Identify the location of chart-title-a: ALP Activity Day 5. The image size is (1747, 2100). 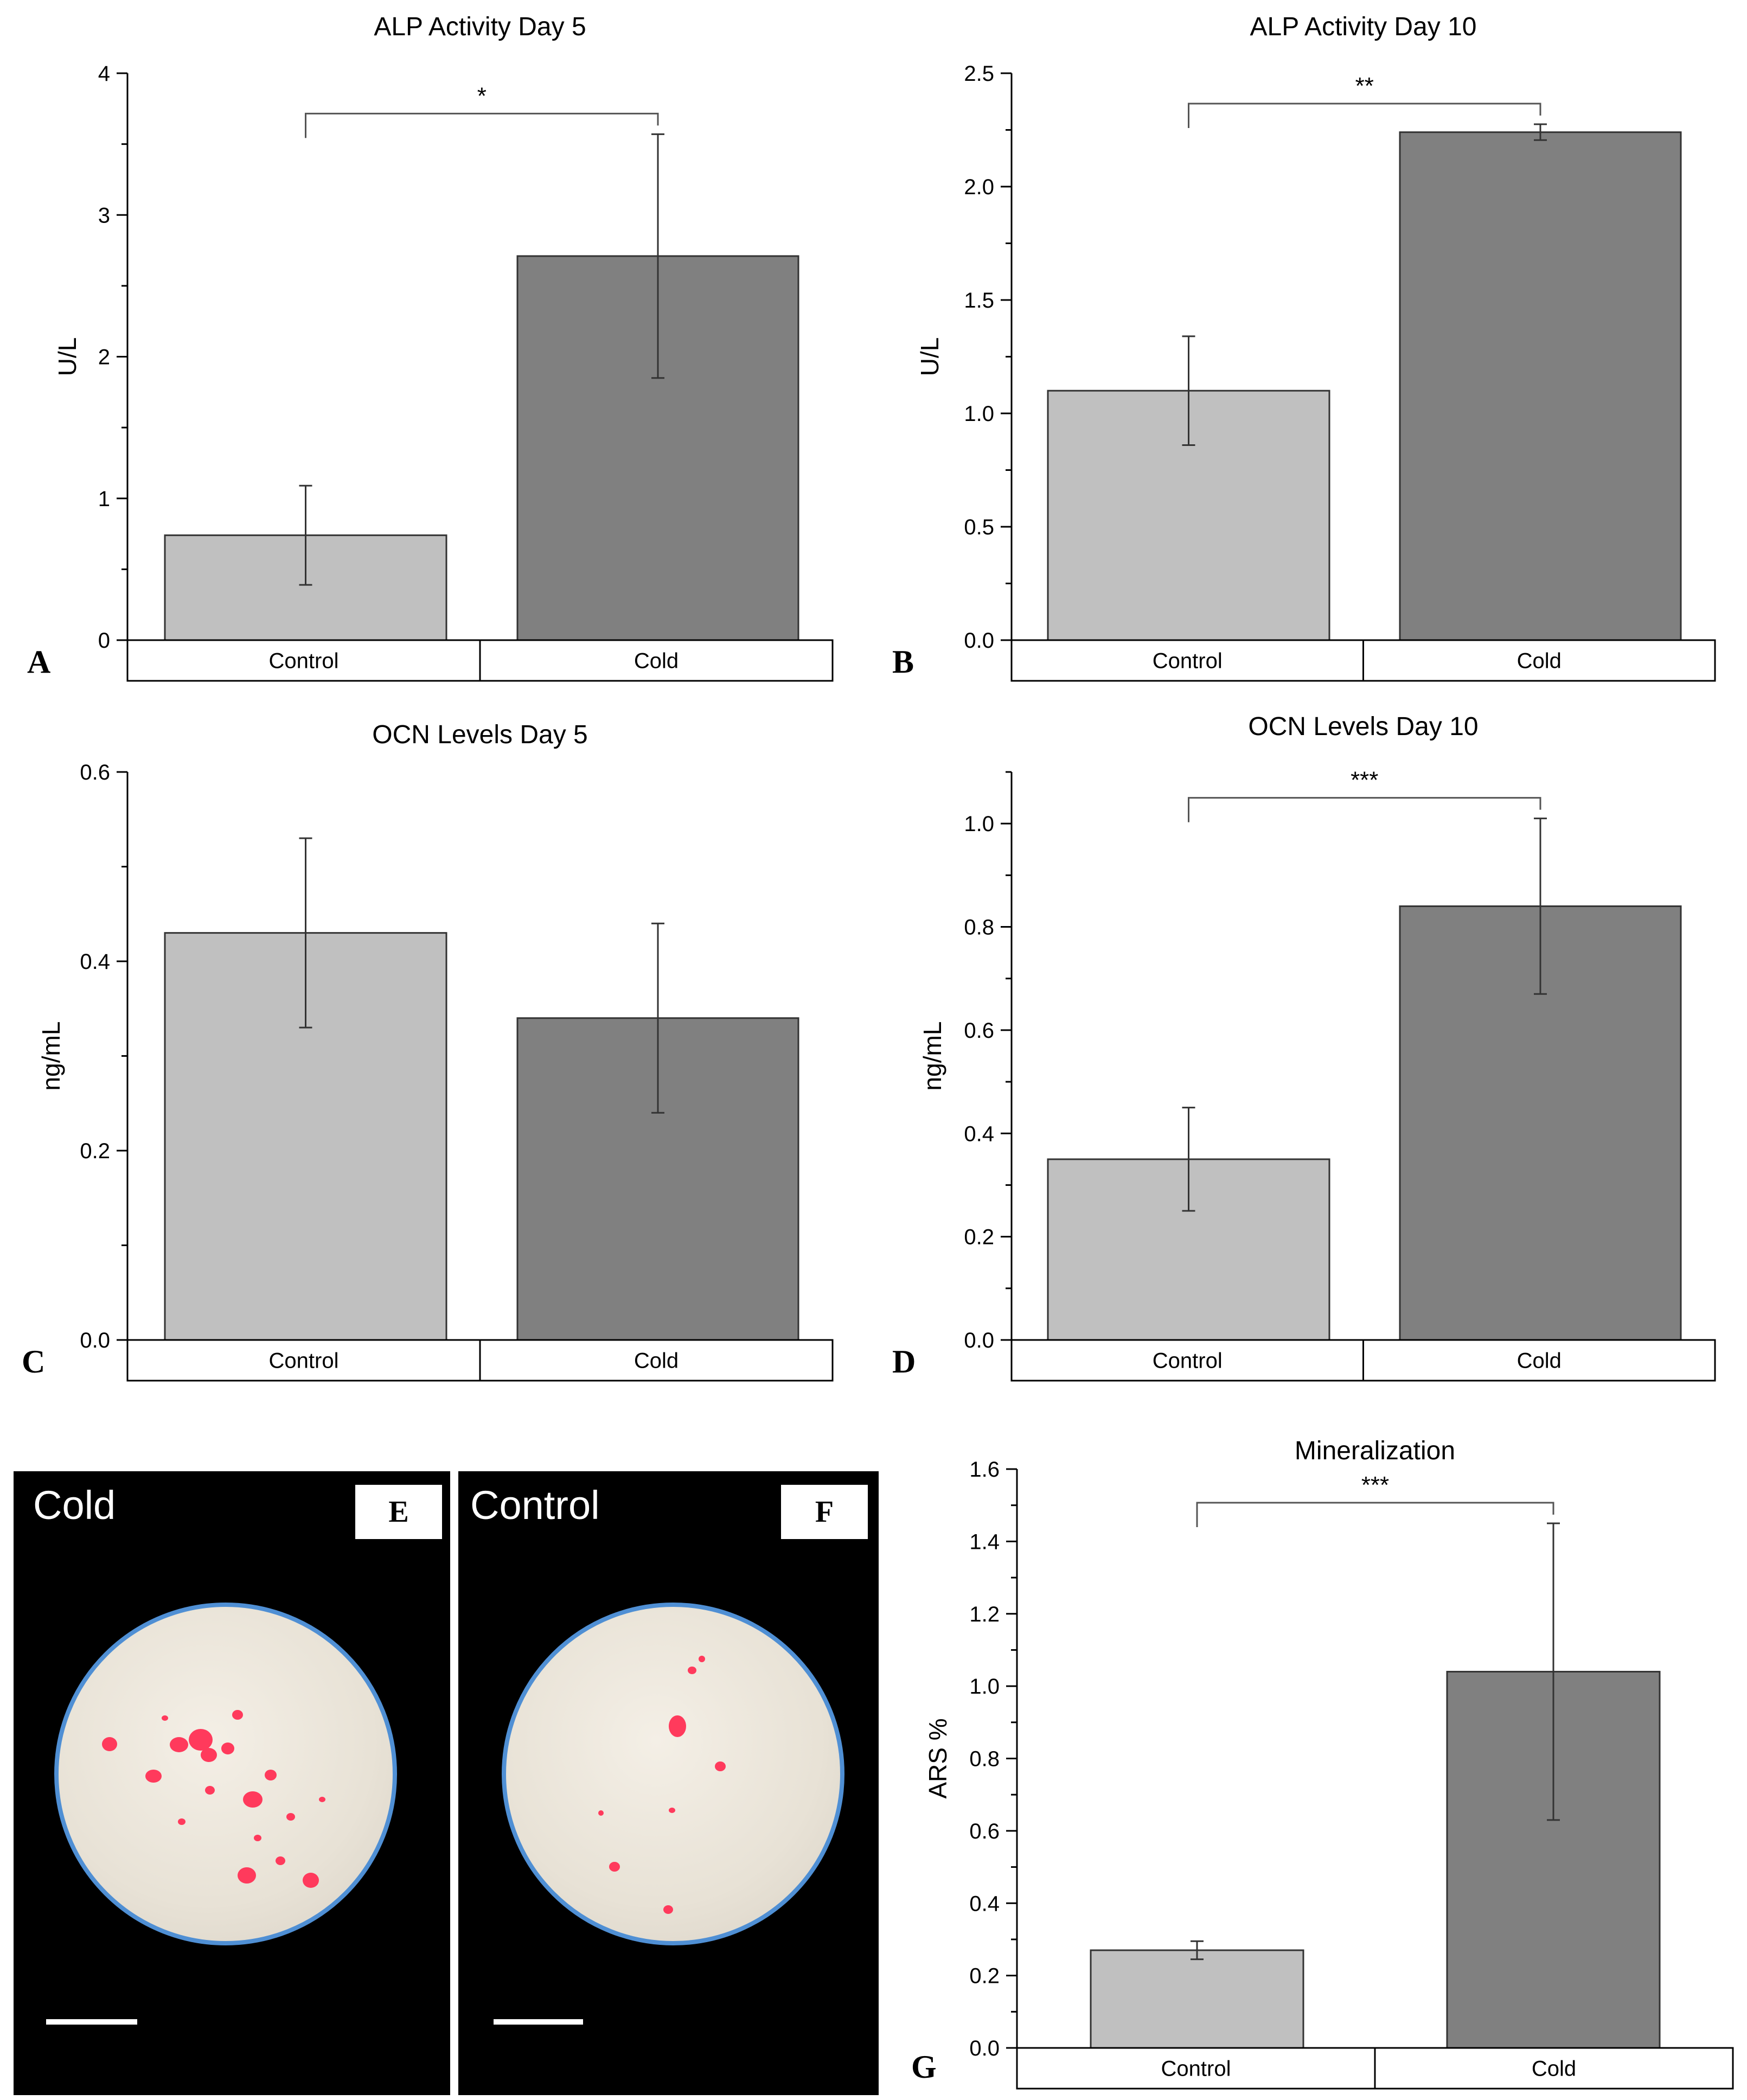
(480, 26).